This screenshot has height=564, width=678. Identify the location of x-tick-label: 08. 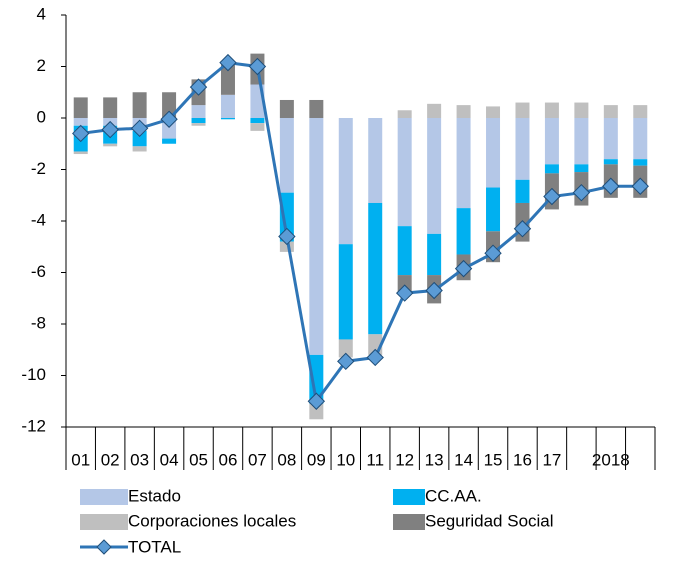
(286, 459).